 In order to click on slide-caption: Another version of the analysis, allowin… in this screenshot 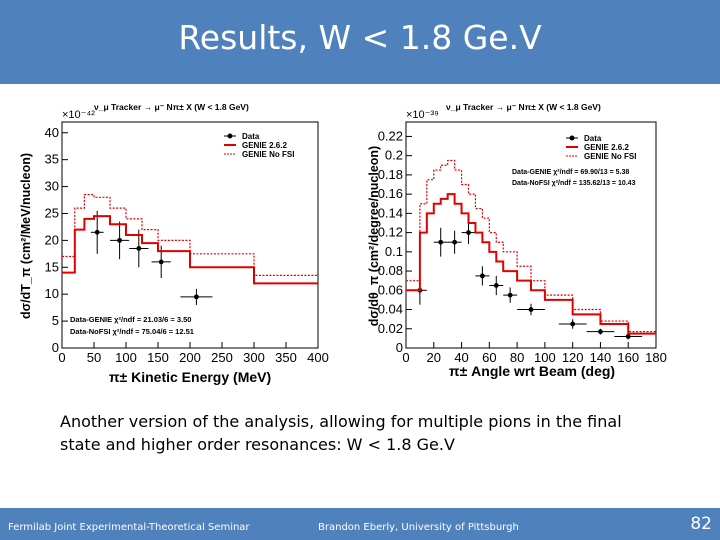, I will do `click(341, 433)`.